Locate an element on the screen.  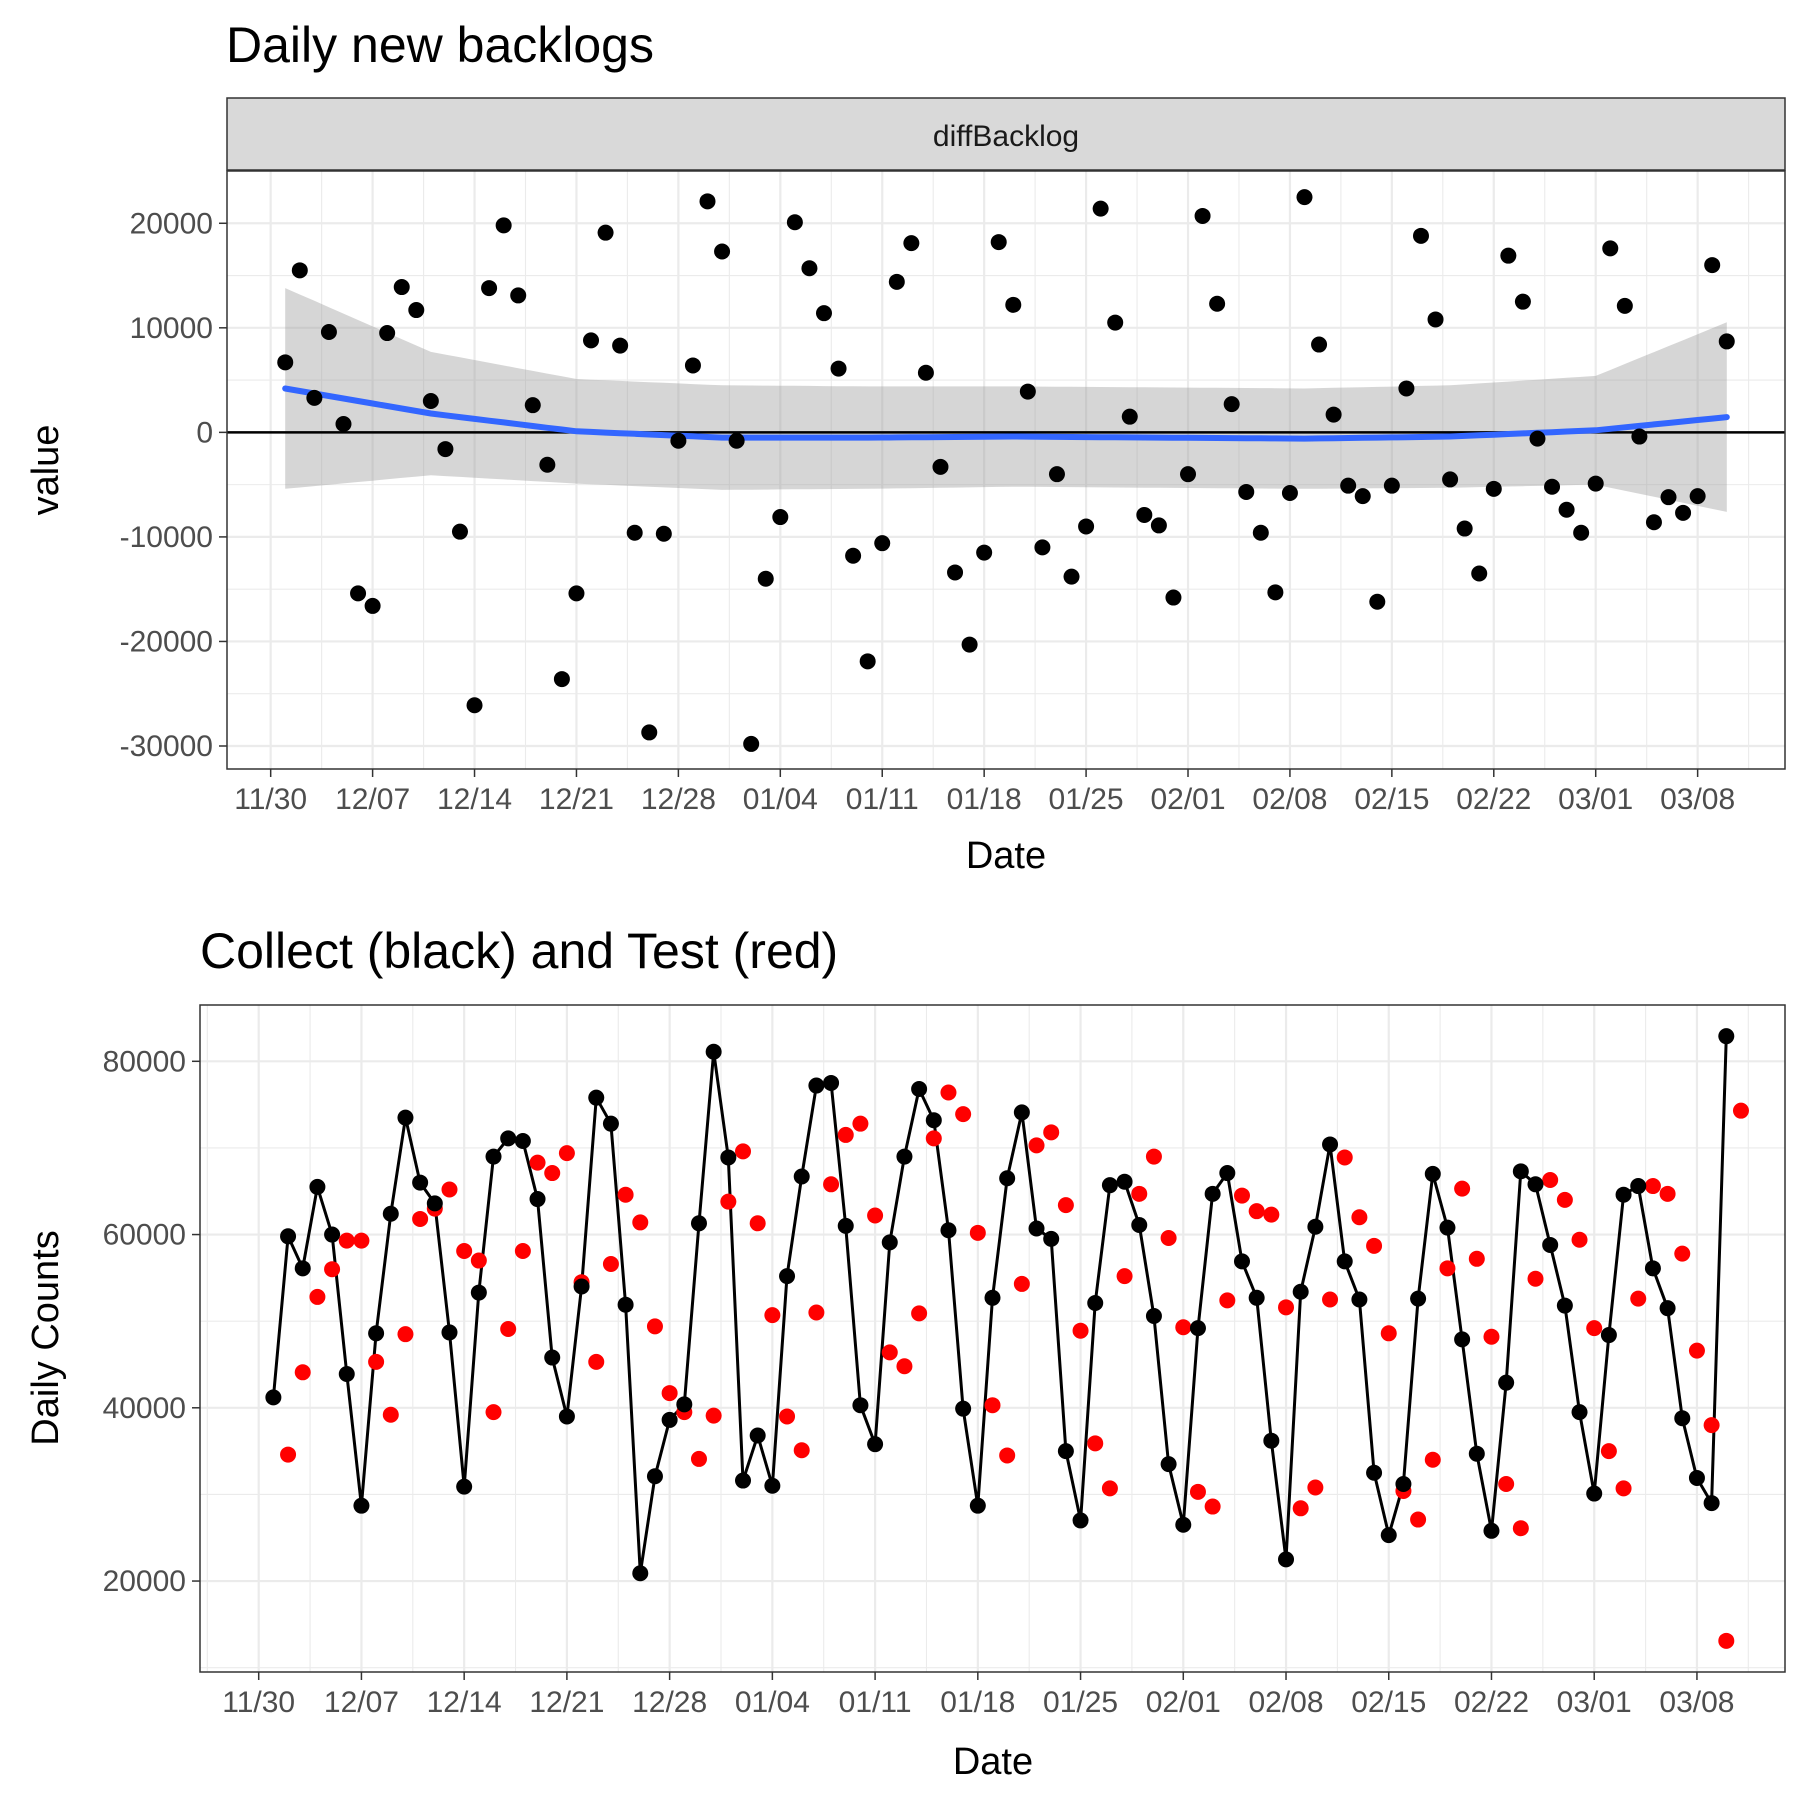
counts-y-tick-label: 80000 is located at coordinates (144, 1061).